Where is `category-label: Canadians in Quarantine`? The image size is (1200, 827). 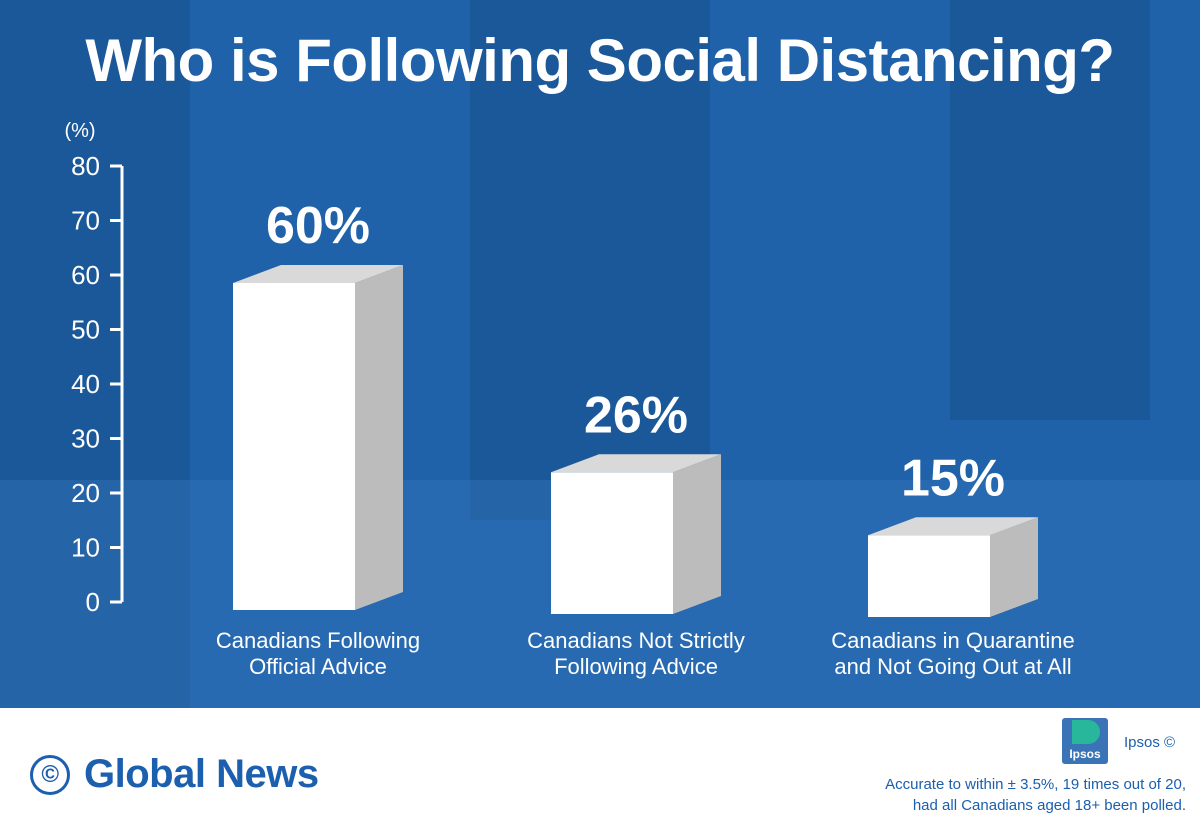 category-label: Canadians in Quarantine is located at coordinates (952, 640).